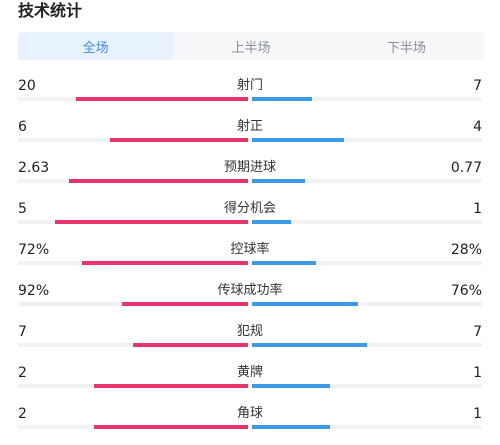  Describe the element at coordinates (250, 261) in the screenshot. I see `stat-row-possession: 72% 控球率 28%` at that location.